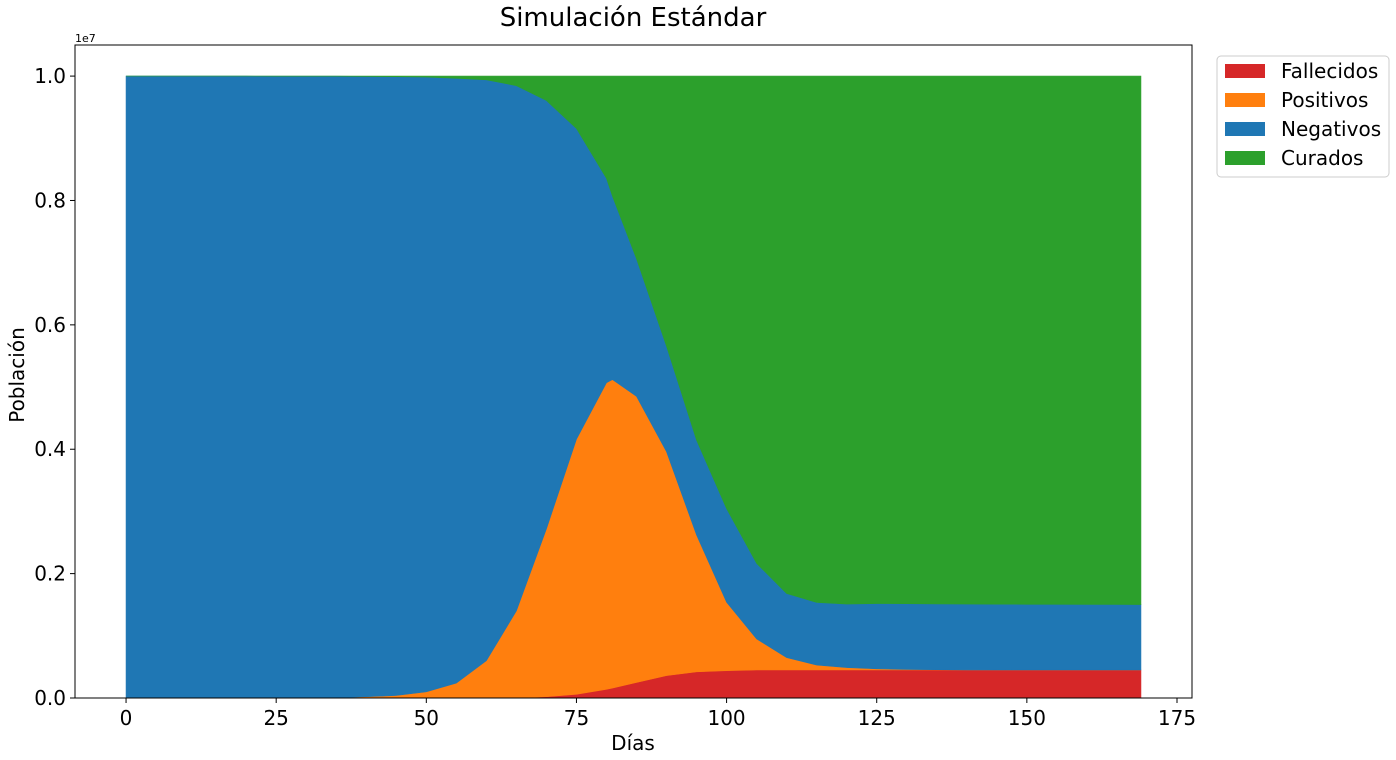 This screenshot has height=760, width=1396. What do you see at coordinates (1322, 158) in the screenshot?
I see `legend-label-curados: Curados` at bounding box center [1322, 158].